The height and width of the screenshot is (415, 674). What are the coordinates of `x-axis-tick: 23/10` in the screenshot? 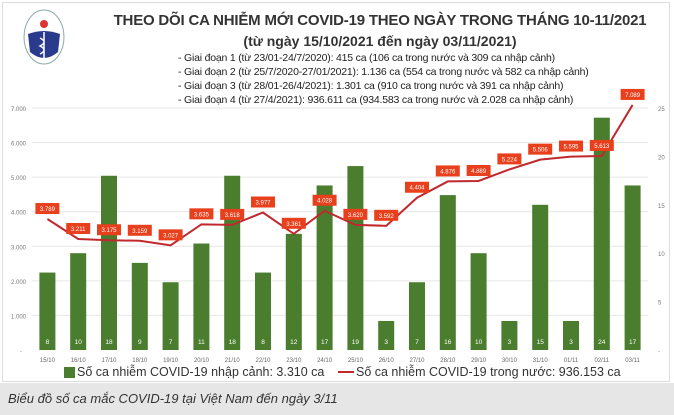 It's located at (294, 361).